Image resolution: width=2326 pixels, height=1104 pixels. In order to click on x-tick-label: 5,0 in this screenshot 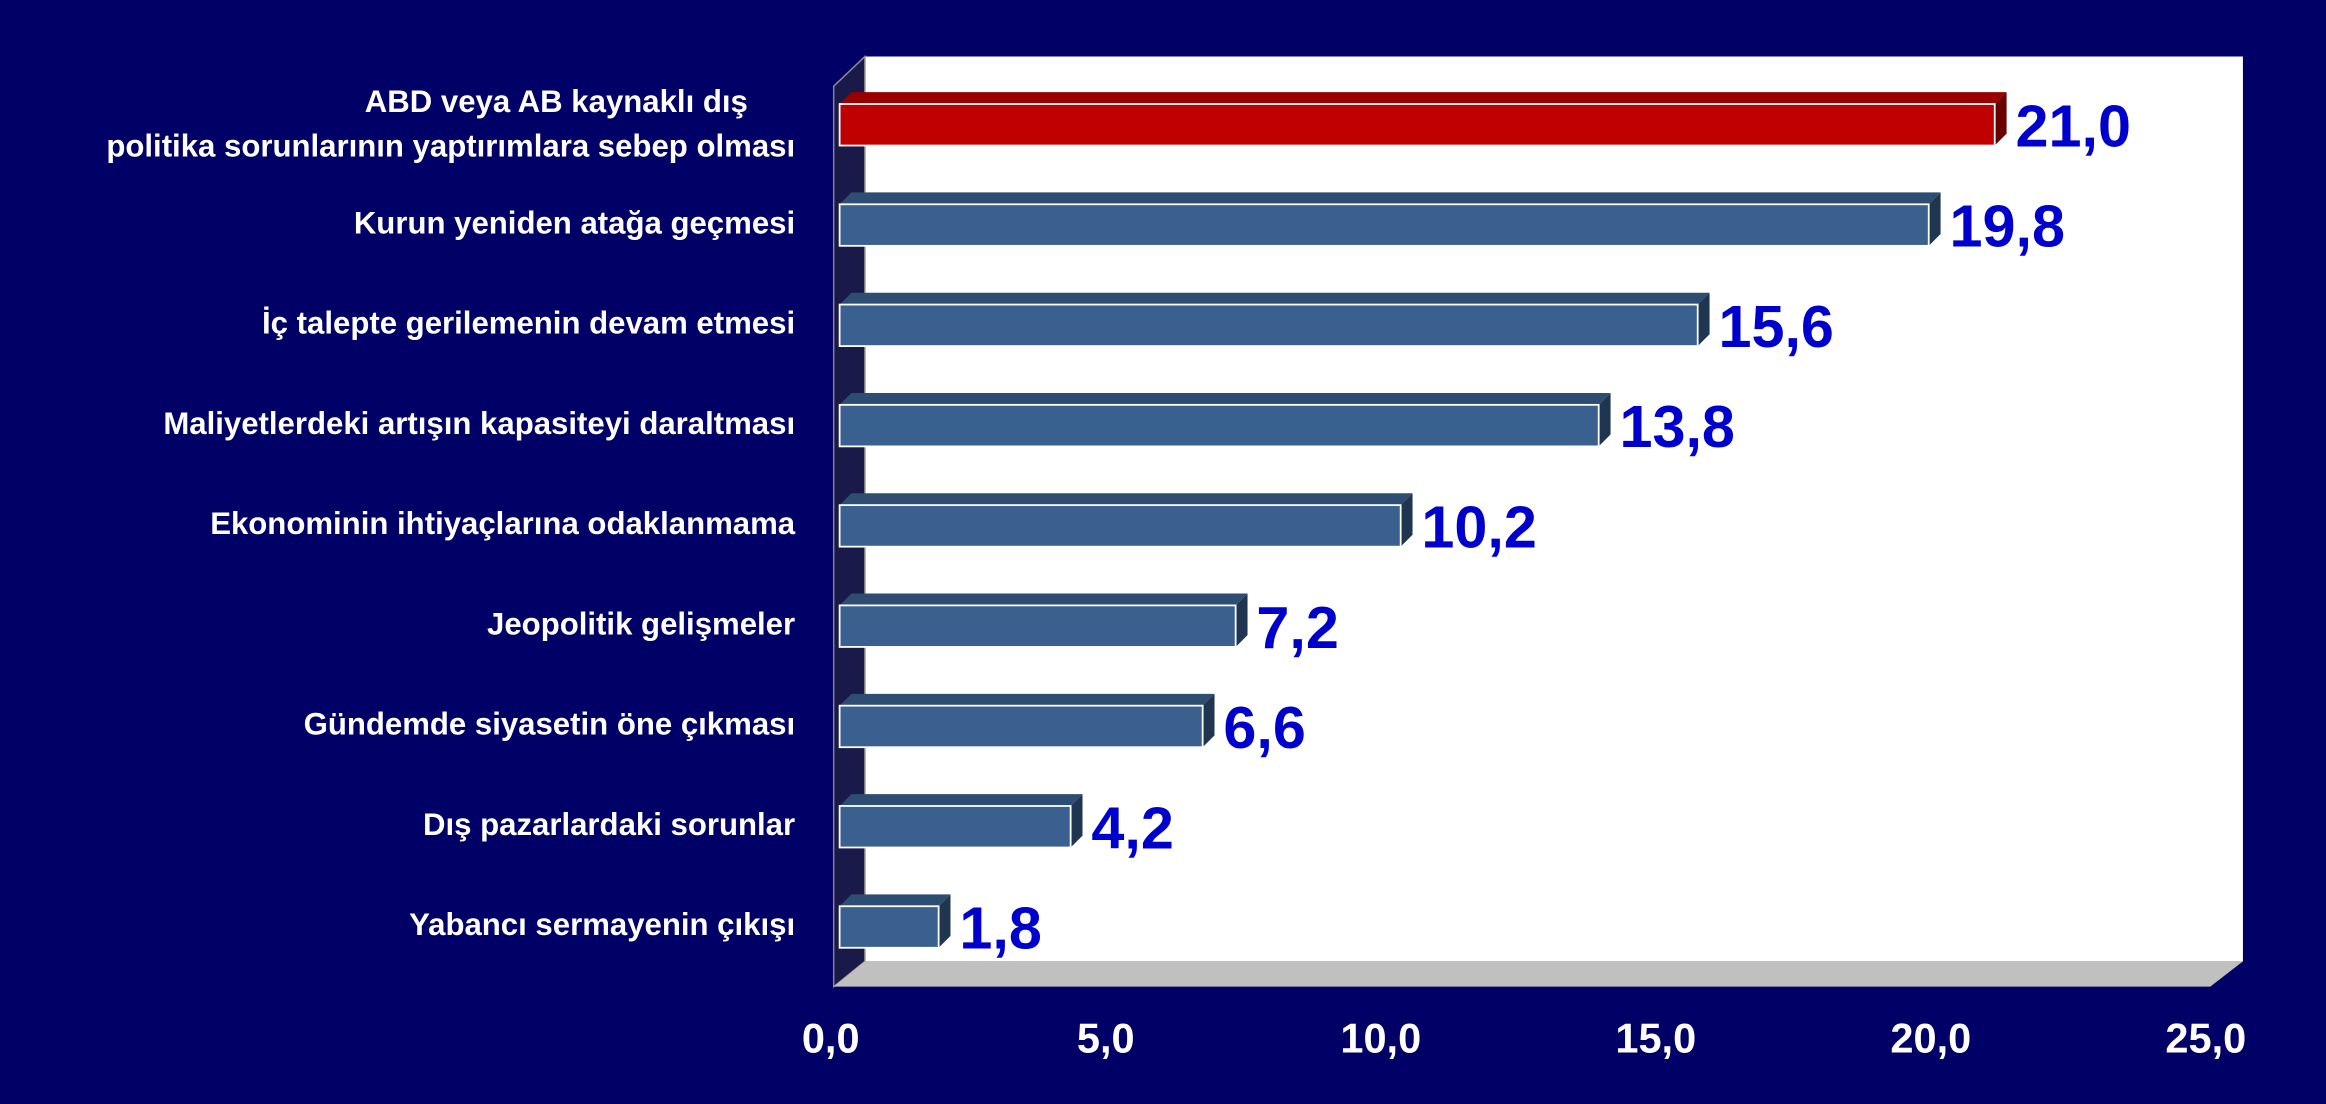, I will do `click(1106, 1037)`.